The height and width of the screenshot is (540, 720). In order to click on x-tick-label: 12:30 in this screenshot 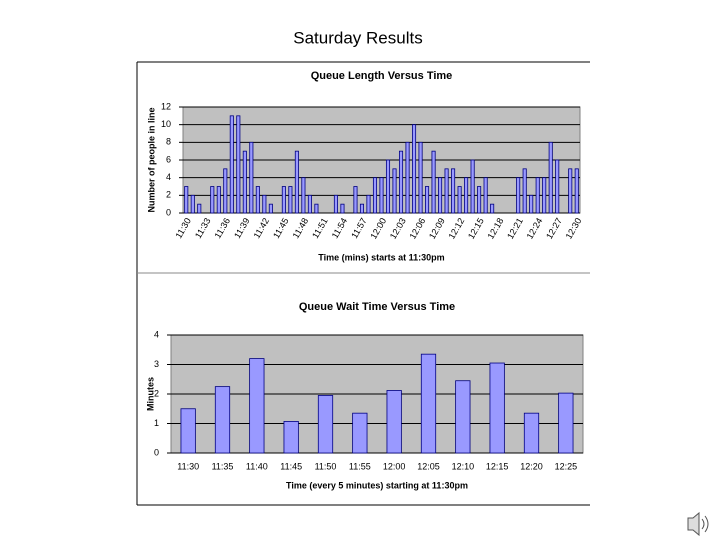, I will do `click(574, 228)`.